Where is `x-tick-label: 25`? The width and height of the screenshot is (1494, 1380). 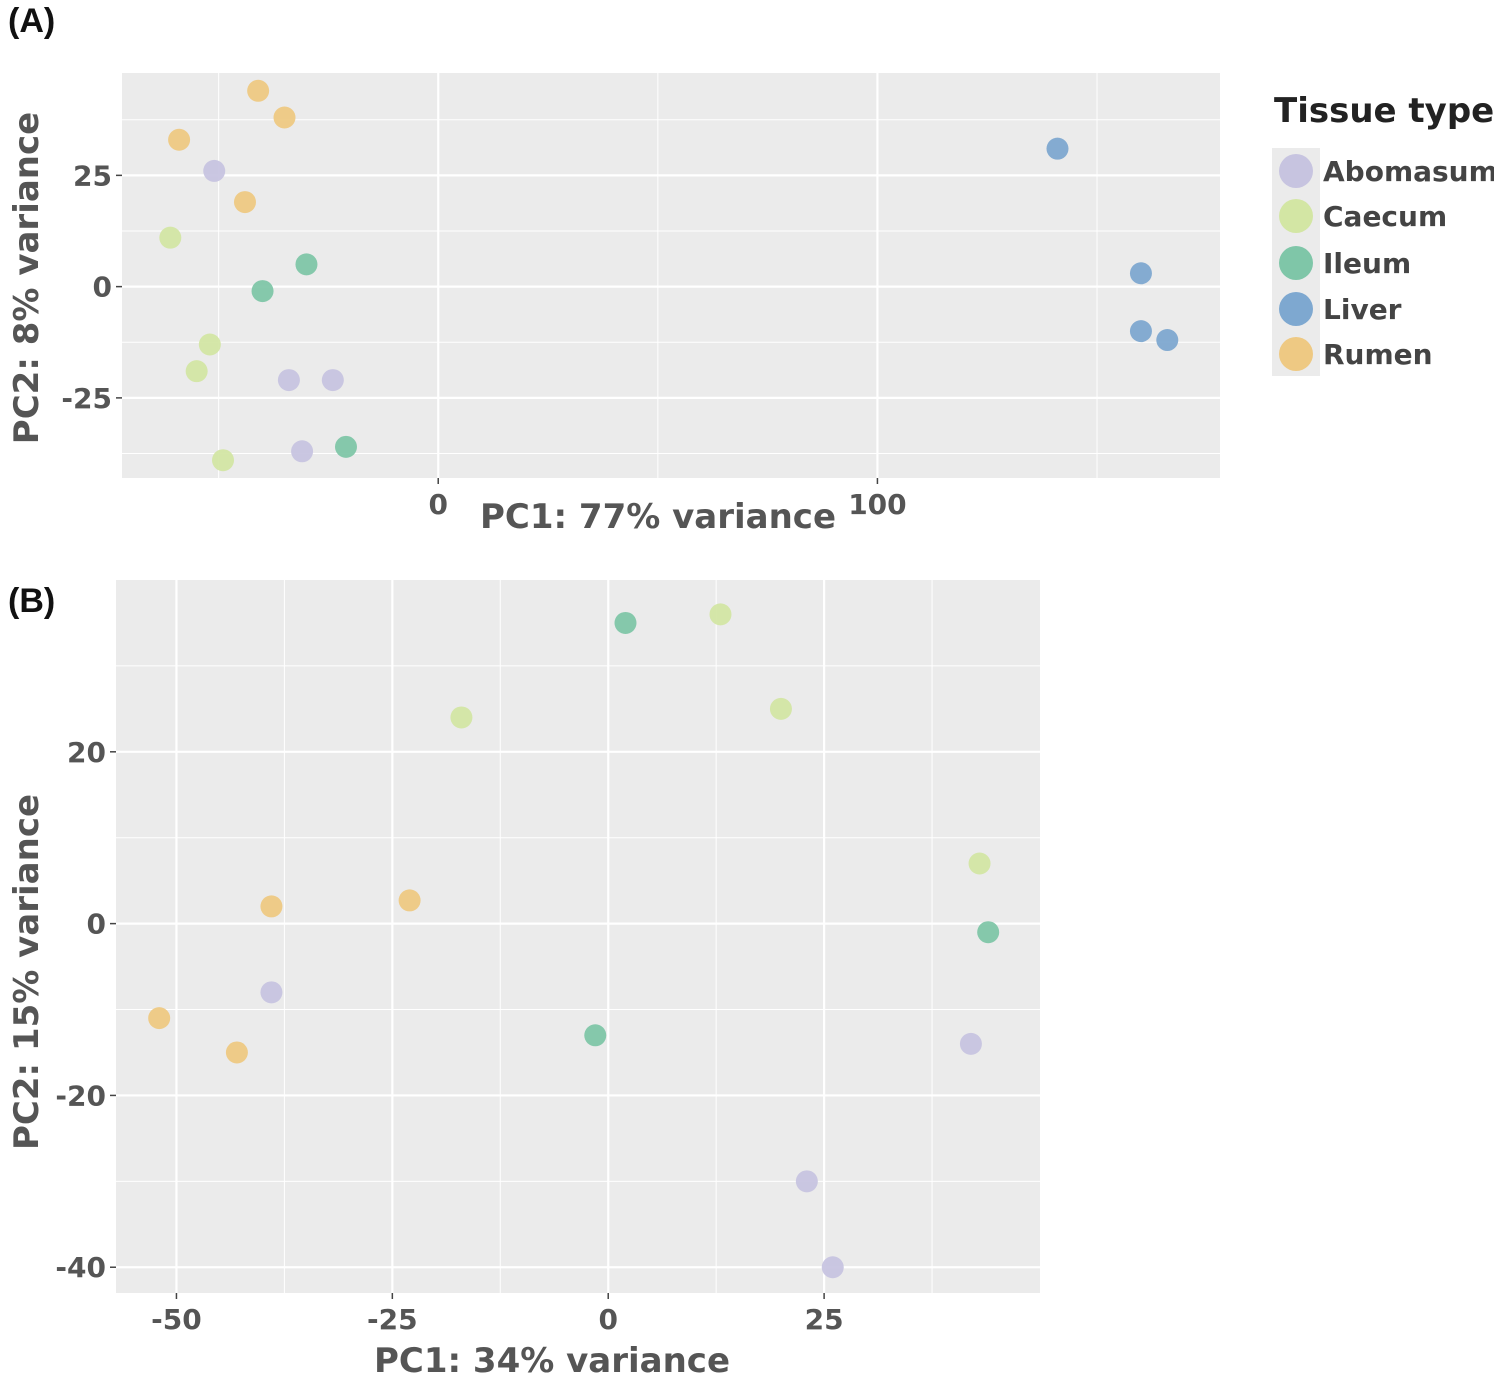
x-tick-label: 25 is located at coordinates (824, 1319).